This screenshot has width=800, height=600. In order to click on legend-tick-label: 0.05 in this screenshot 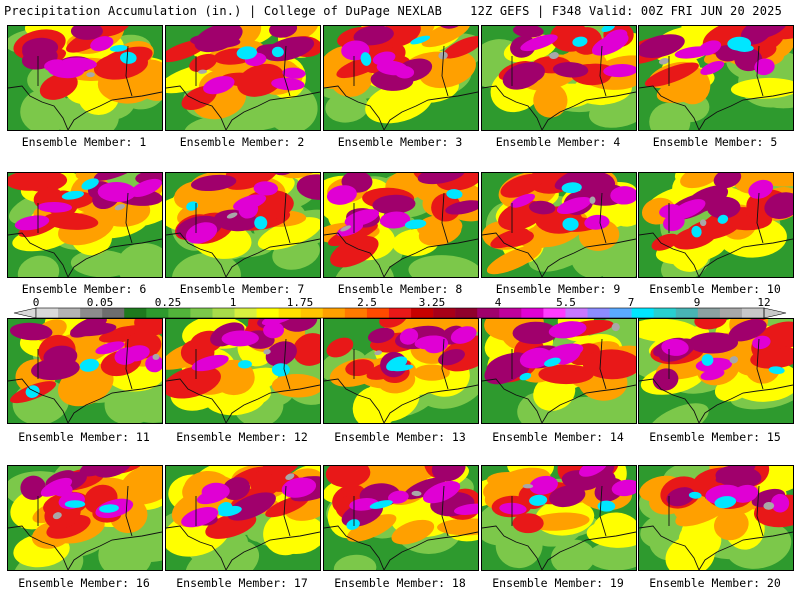, I will do `click(100, 302)`.